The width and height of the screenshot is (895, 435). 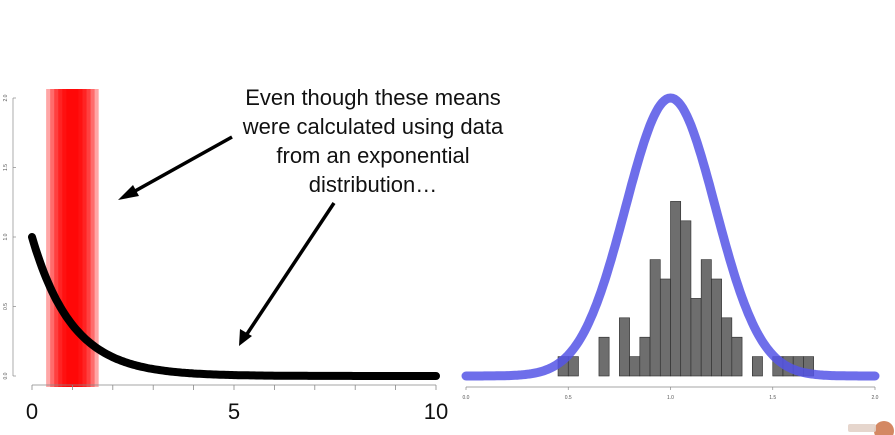 What do you see at coordinates (234, 411) in the screenshot?
I see `left-x-tick-label-1: 5` at bounding box center [234, 411].